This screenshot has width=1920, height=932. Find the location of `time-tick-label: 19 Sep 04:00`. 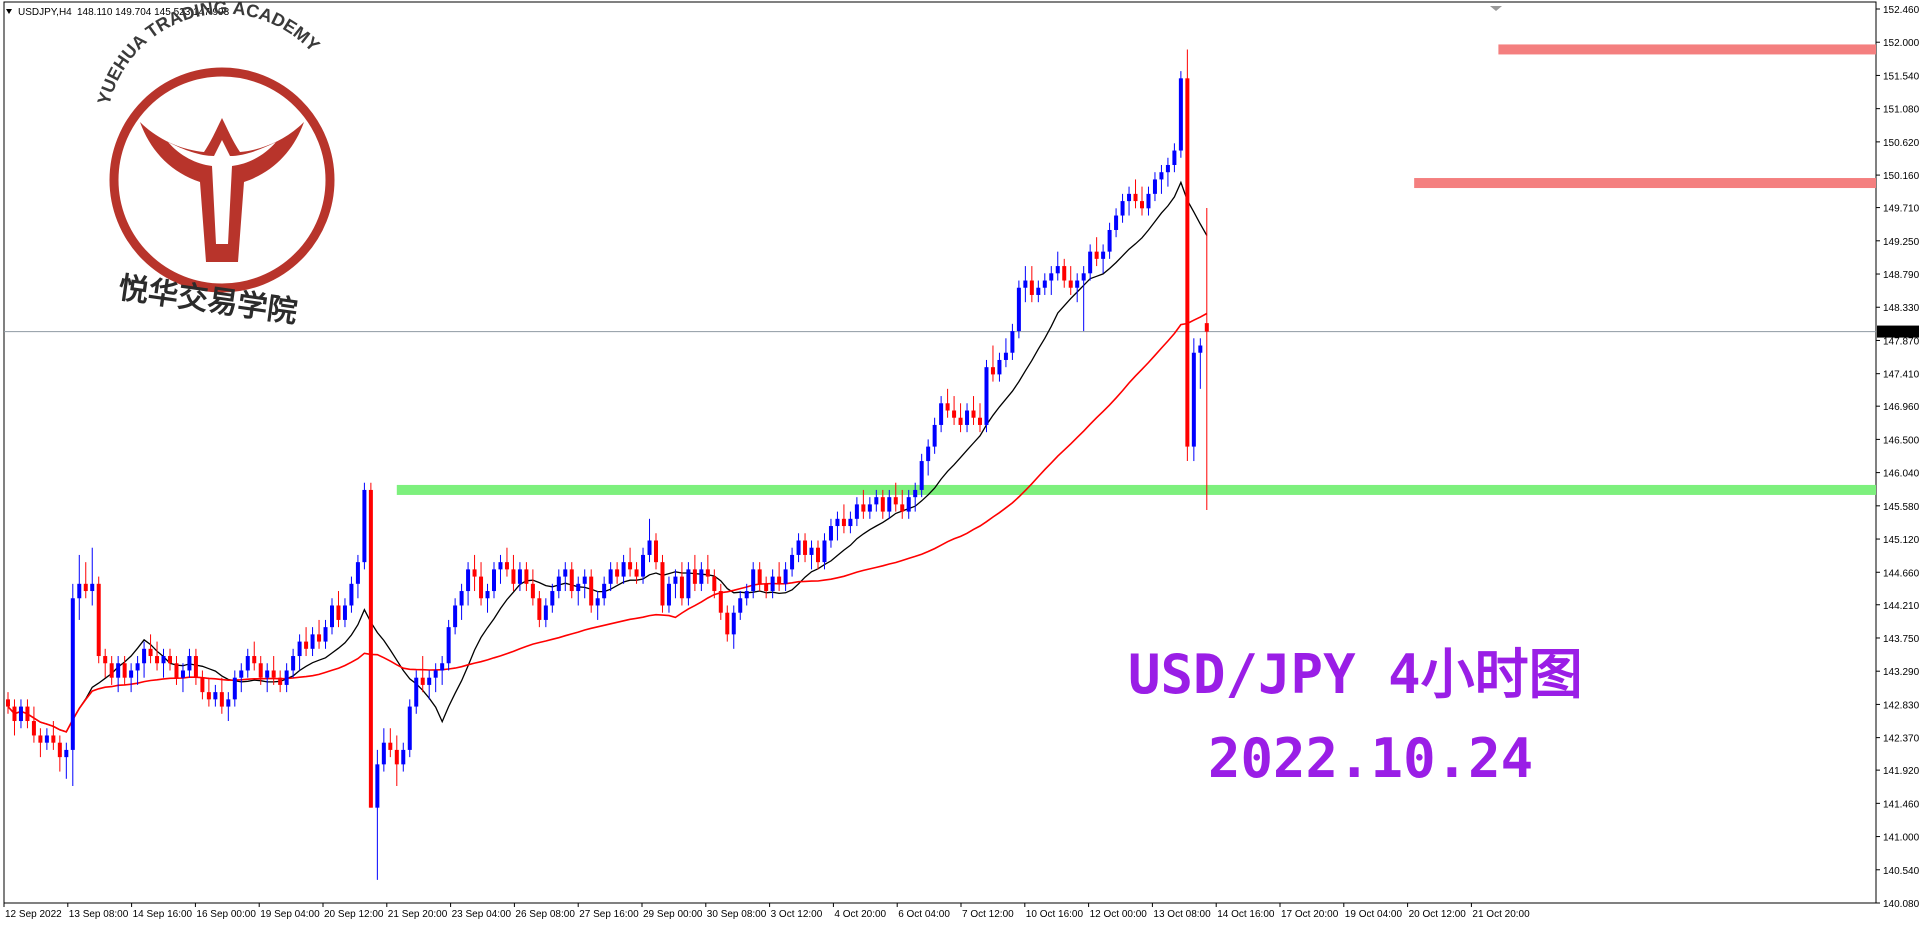

time-tick-label: 19 Sep 04:00 is located at coordinates (290, 914).